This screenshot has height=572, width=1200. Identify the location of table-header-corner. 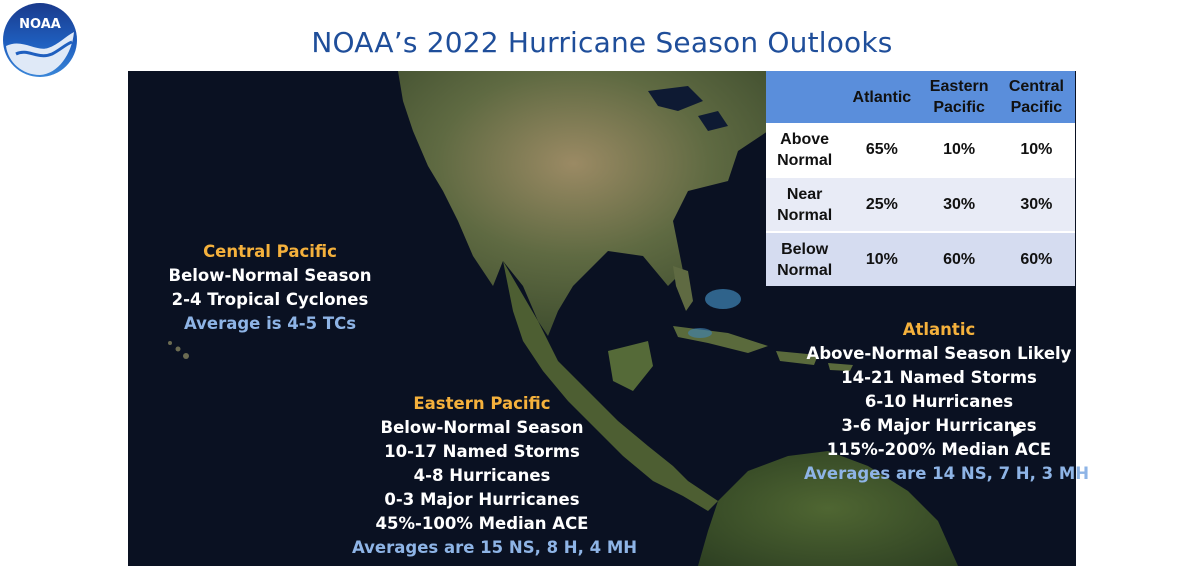
(805, 97).